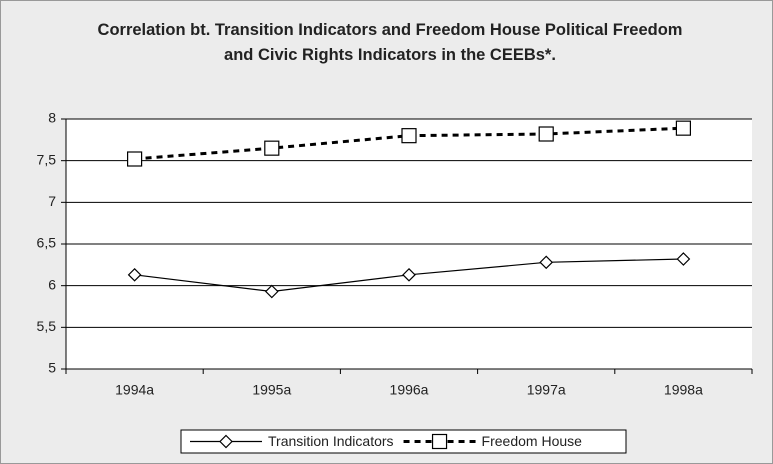 Image resolution: width=773 pixels, height=464 pixels. I want to click on x-tick-label: 1998a, so click(683, 390).